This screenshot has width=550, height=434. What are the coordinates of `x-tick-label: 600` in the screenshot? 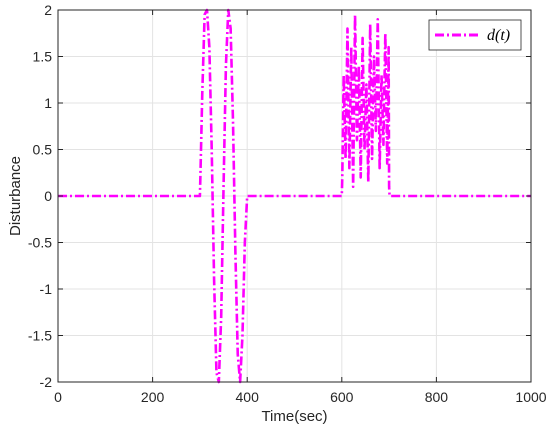 It's located at (342, 397).